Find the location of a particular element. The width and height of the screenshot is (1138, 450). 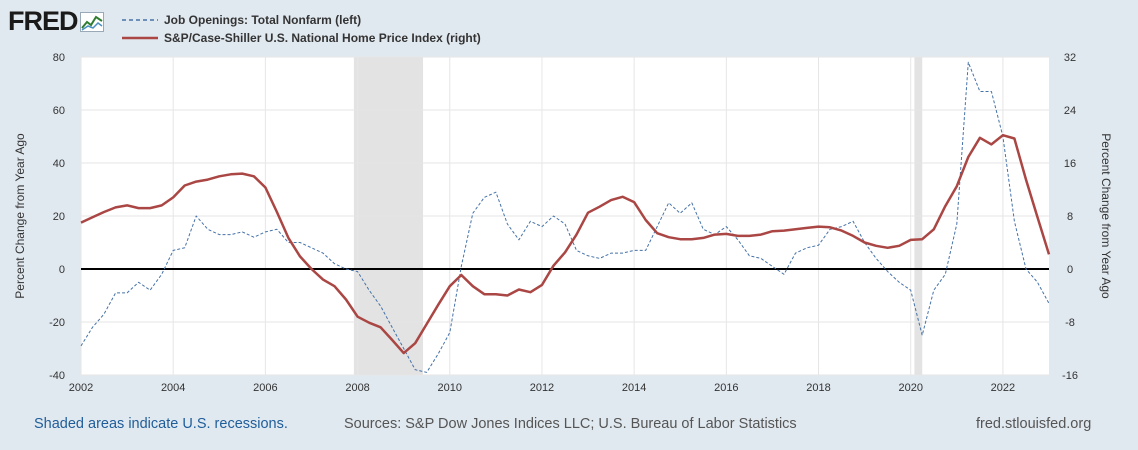

legend-label-job-openings: Job Openings: Total Nonfarm (left) is located at coordinates (263, 20).